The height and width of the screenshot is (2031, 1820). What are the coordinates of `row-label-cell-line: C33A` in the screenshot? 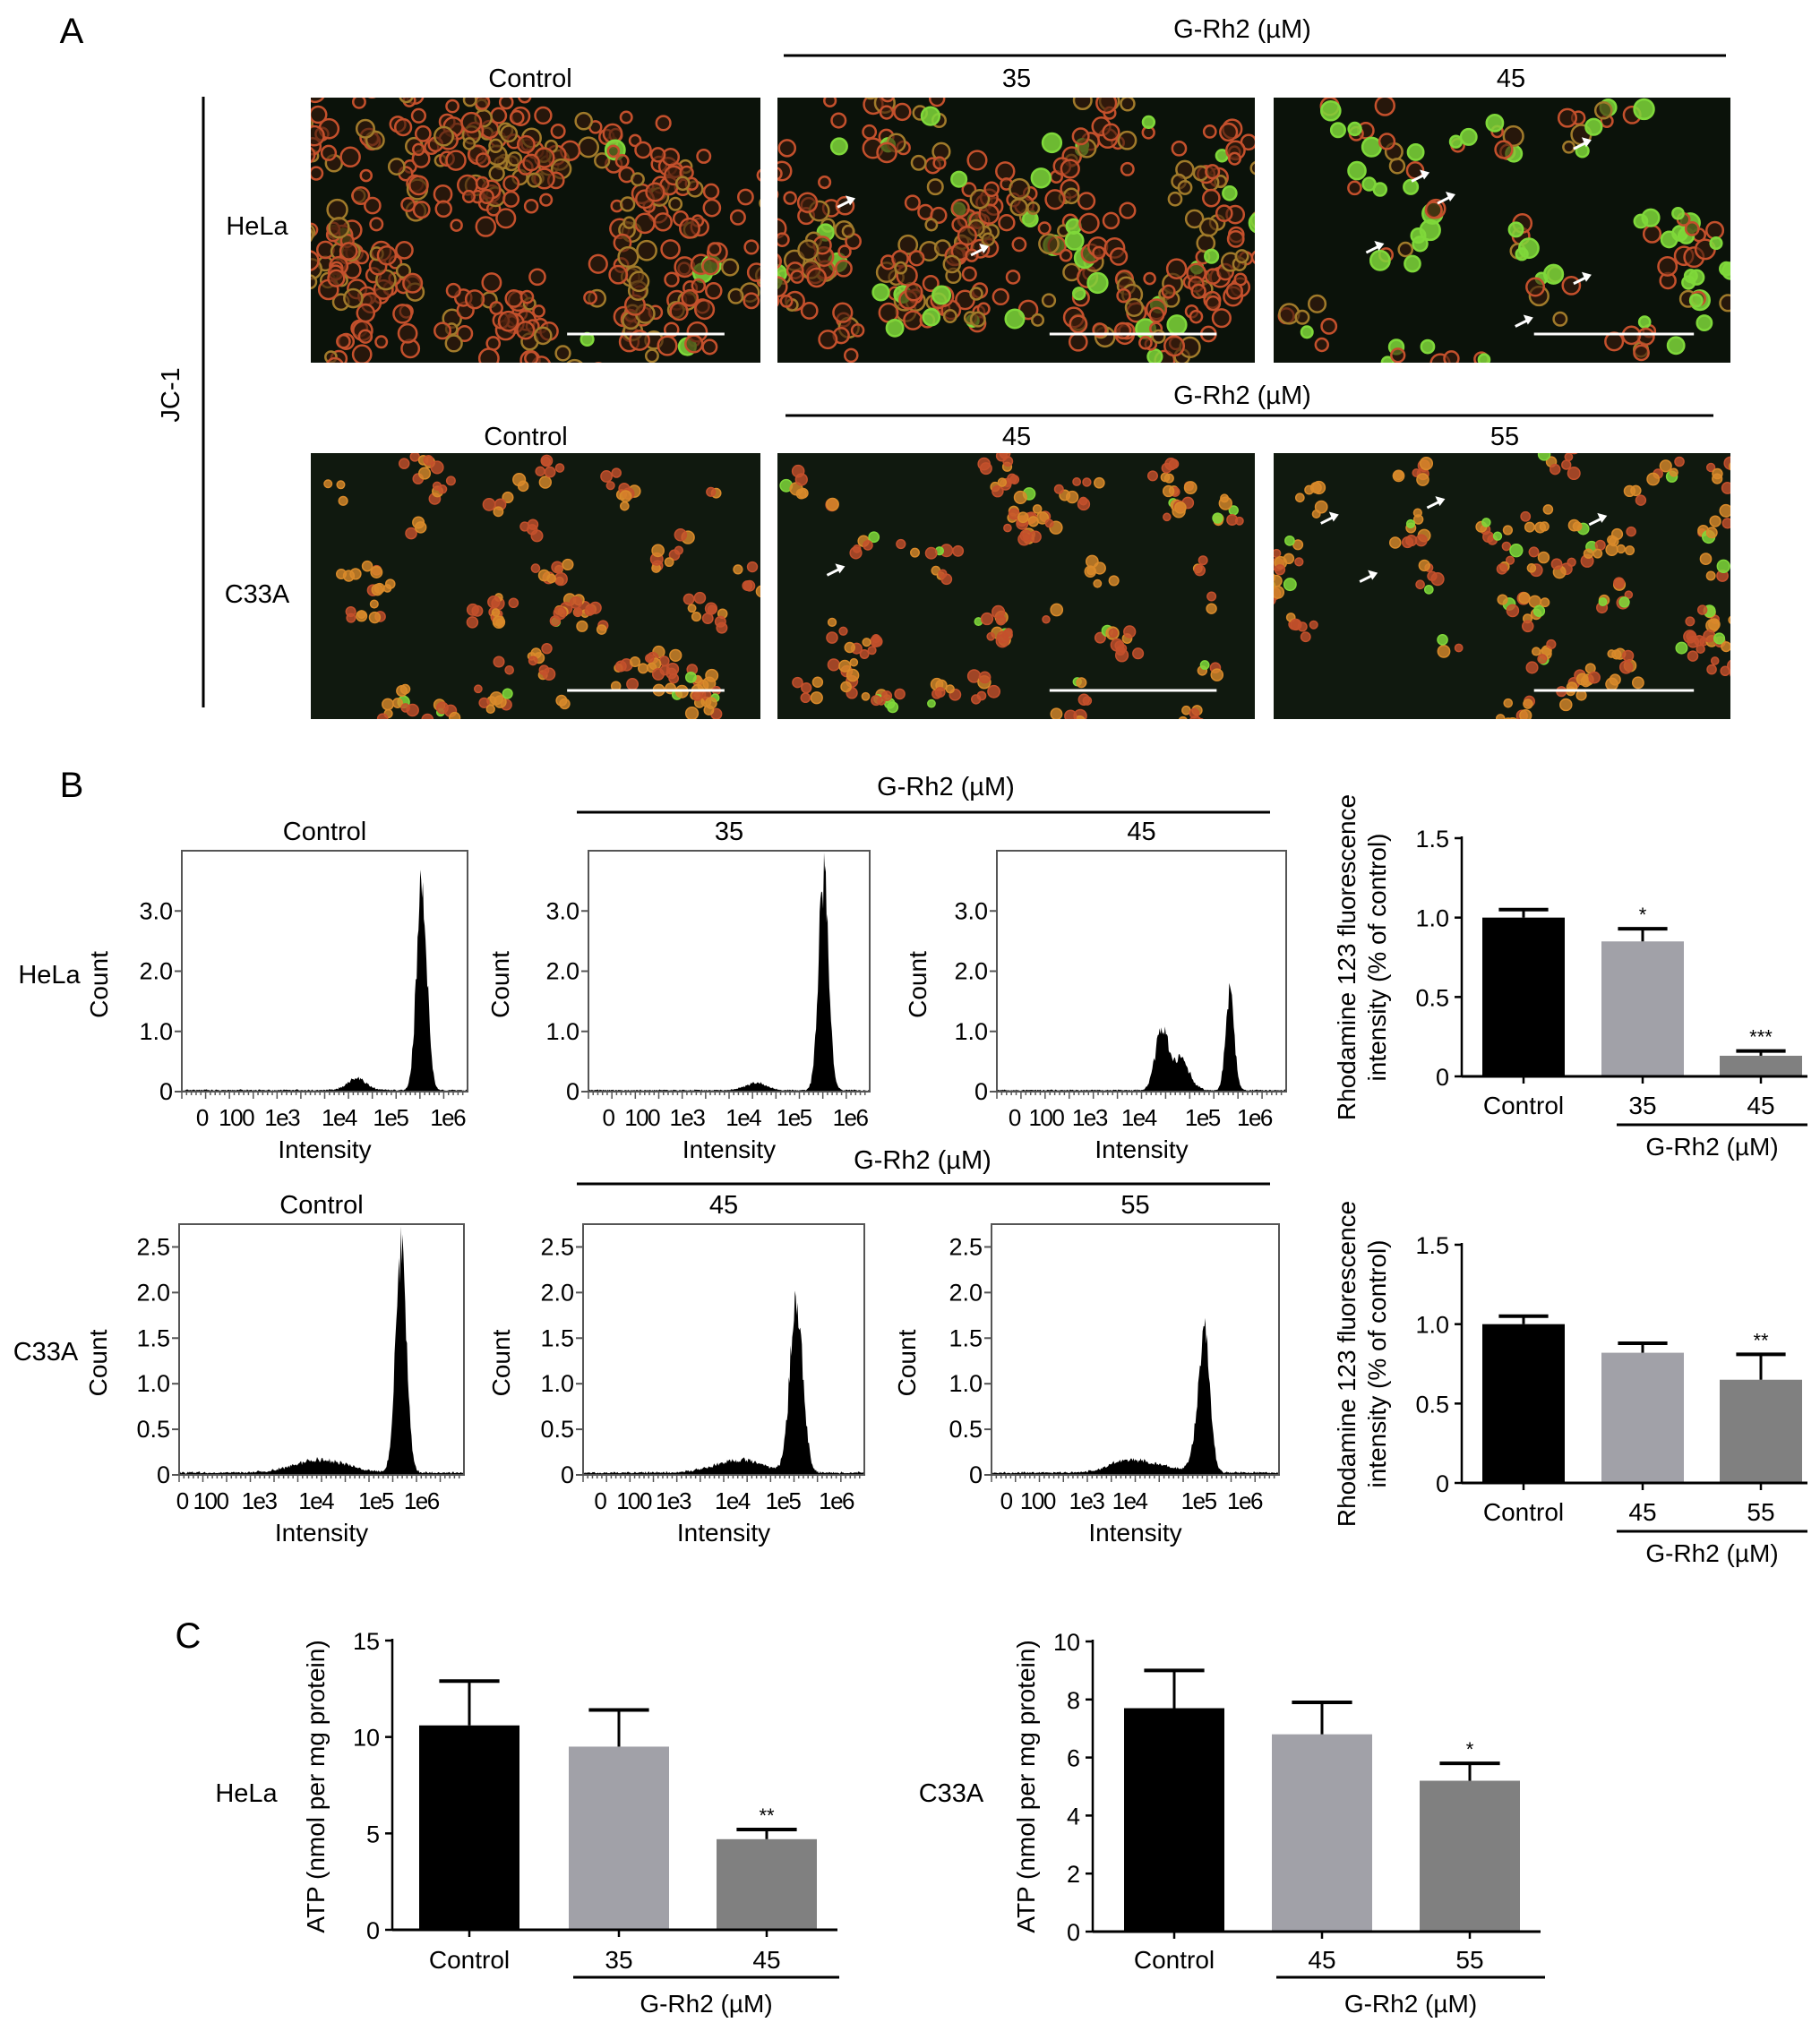 It's located at (257, 594).